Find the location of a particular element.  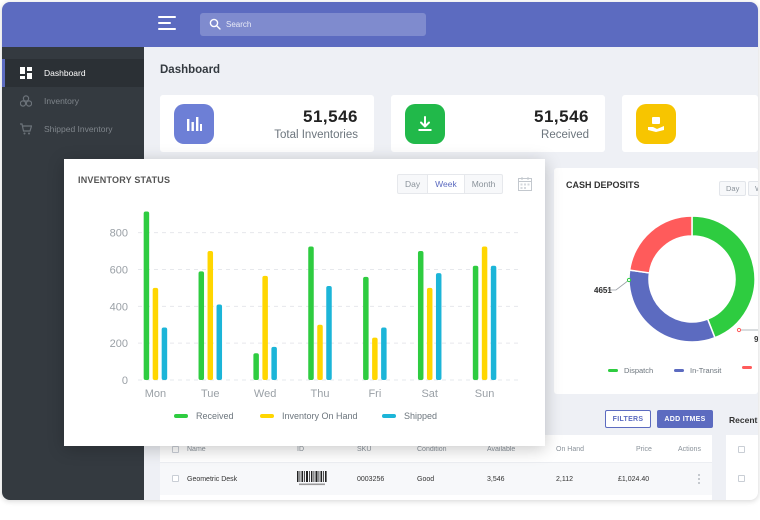

legend-item-shipped: Shipped is located at coordinates (409, 416).